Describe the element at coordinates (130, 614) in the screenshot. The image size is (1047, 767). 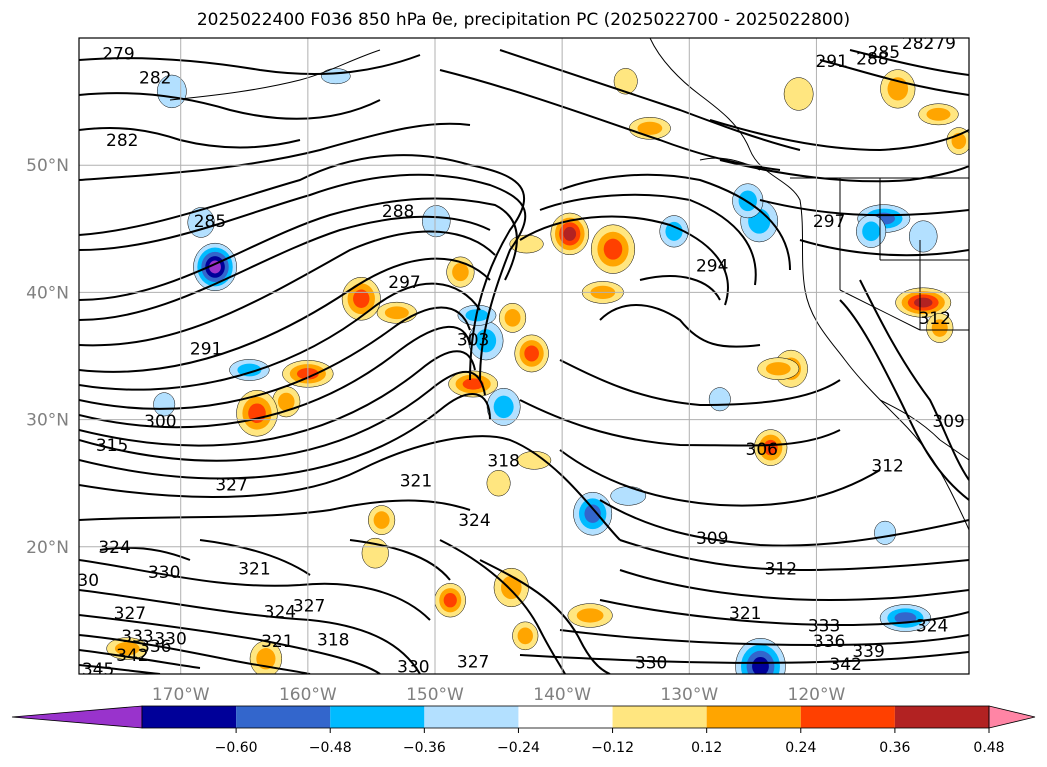
I see `contour-label: 327` at that location.